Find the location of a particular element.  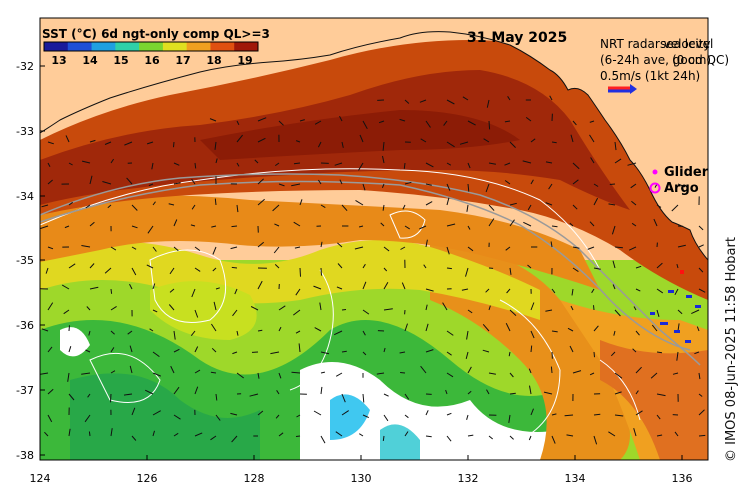

lon-label-130: 130 is located at coordinates (361, 478).